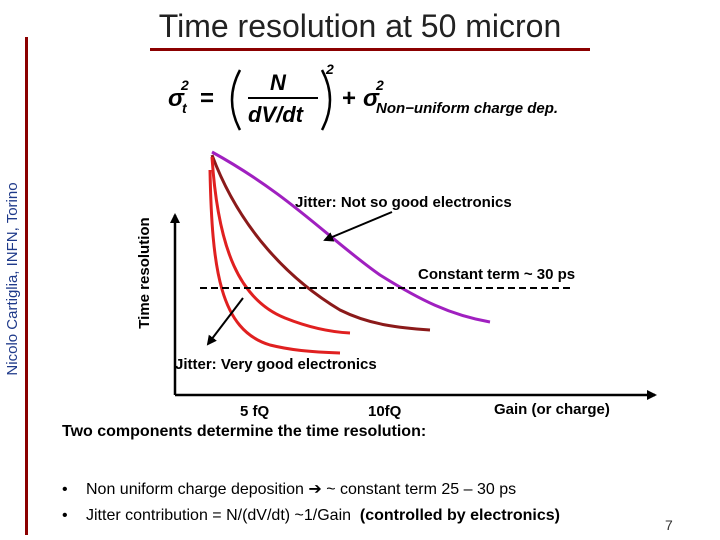 This screenshot has height=540, width=720. Describe the element at coordinates (467, 108) in the screenshot. I see `formula-sub-nonuniform: Non−uniform charge dep.` at that location.